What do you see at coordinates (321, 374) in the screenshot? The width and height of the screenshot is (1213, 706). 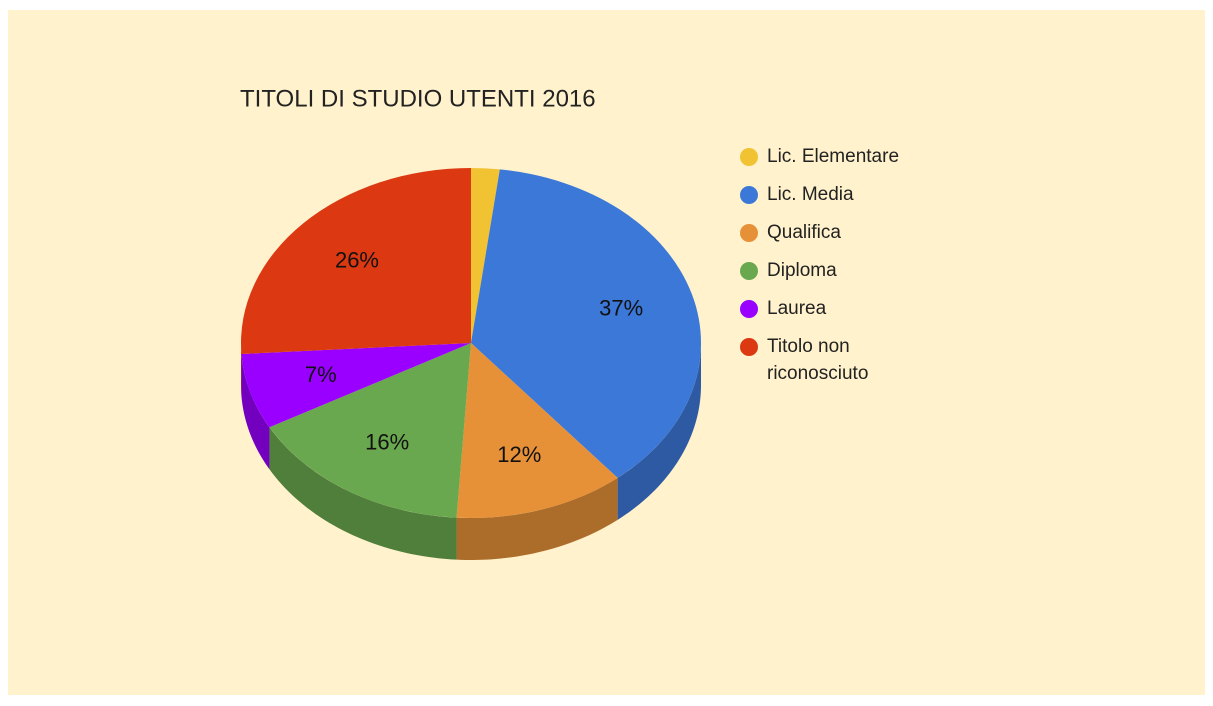 I see `data-label: 7%` at bounding box center [321, 374].